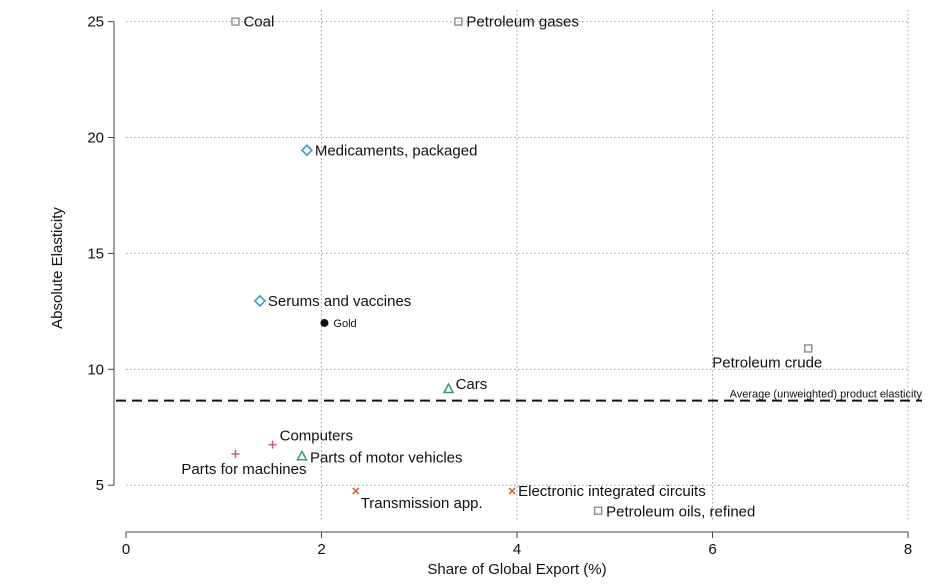  What do you see at coordinates (522, 22) in the screenshot?
I see `point-label: Petroleum gases` at bounding box center [522, 22].